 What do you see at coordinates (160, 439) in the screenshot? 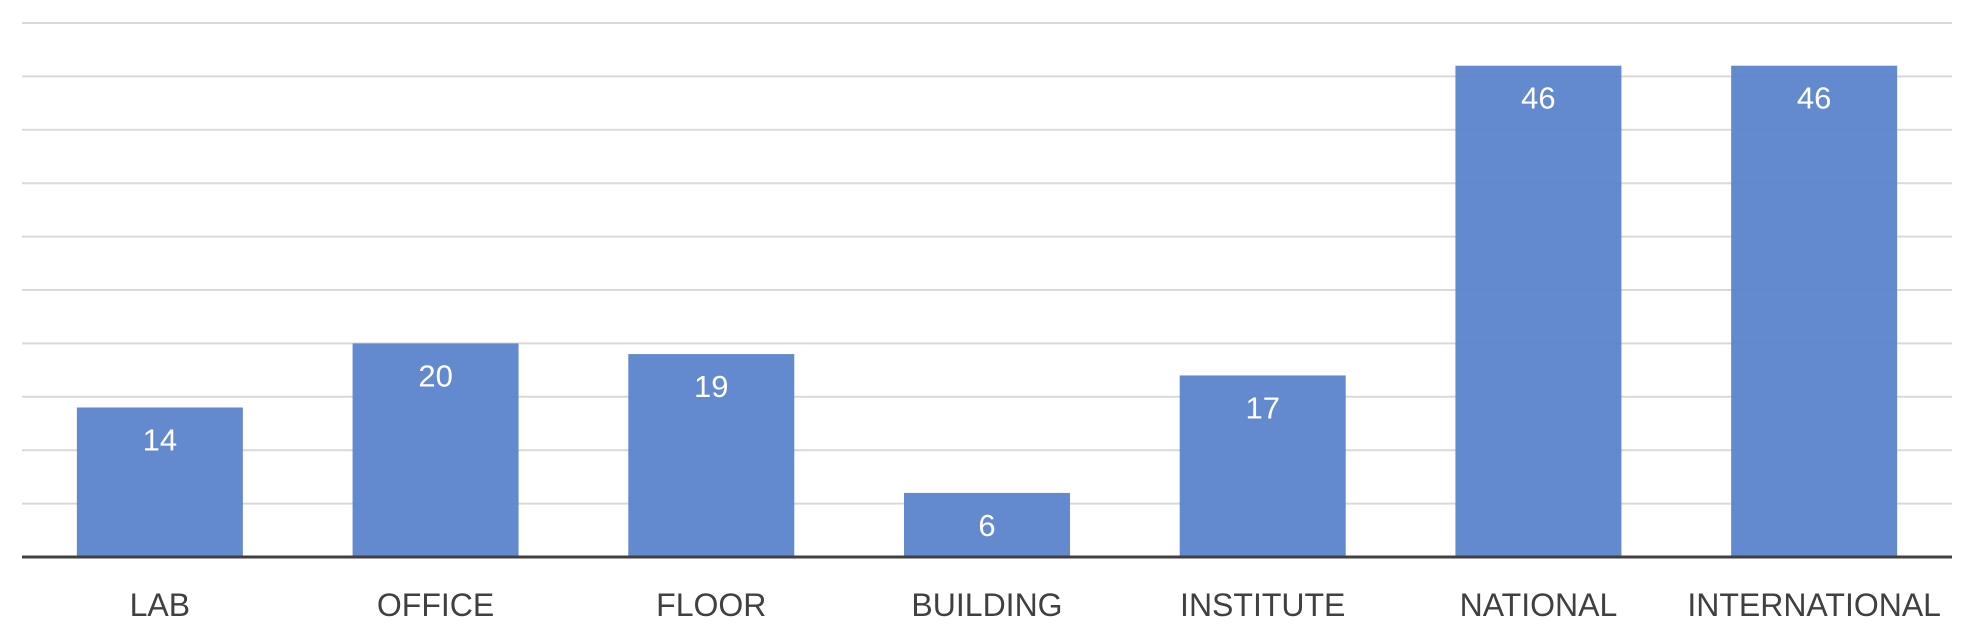
I see `data-label-lab: 14` at bounding box center [160, 439].